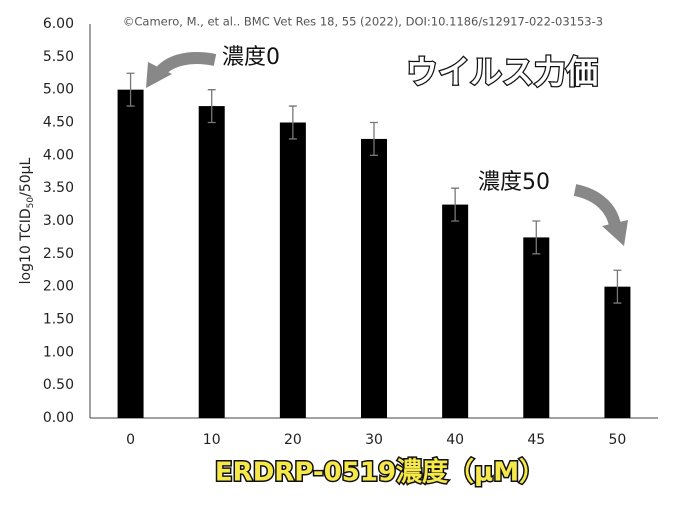 The image size is (679, 507). Describe the element at coordinates (26, 176) in the screenshot. I see `y-label-rest: /50μL` at that location.